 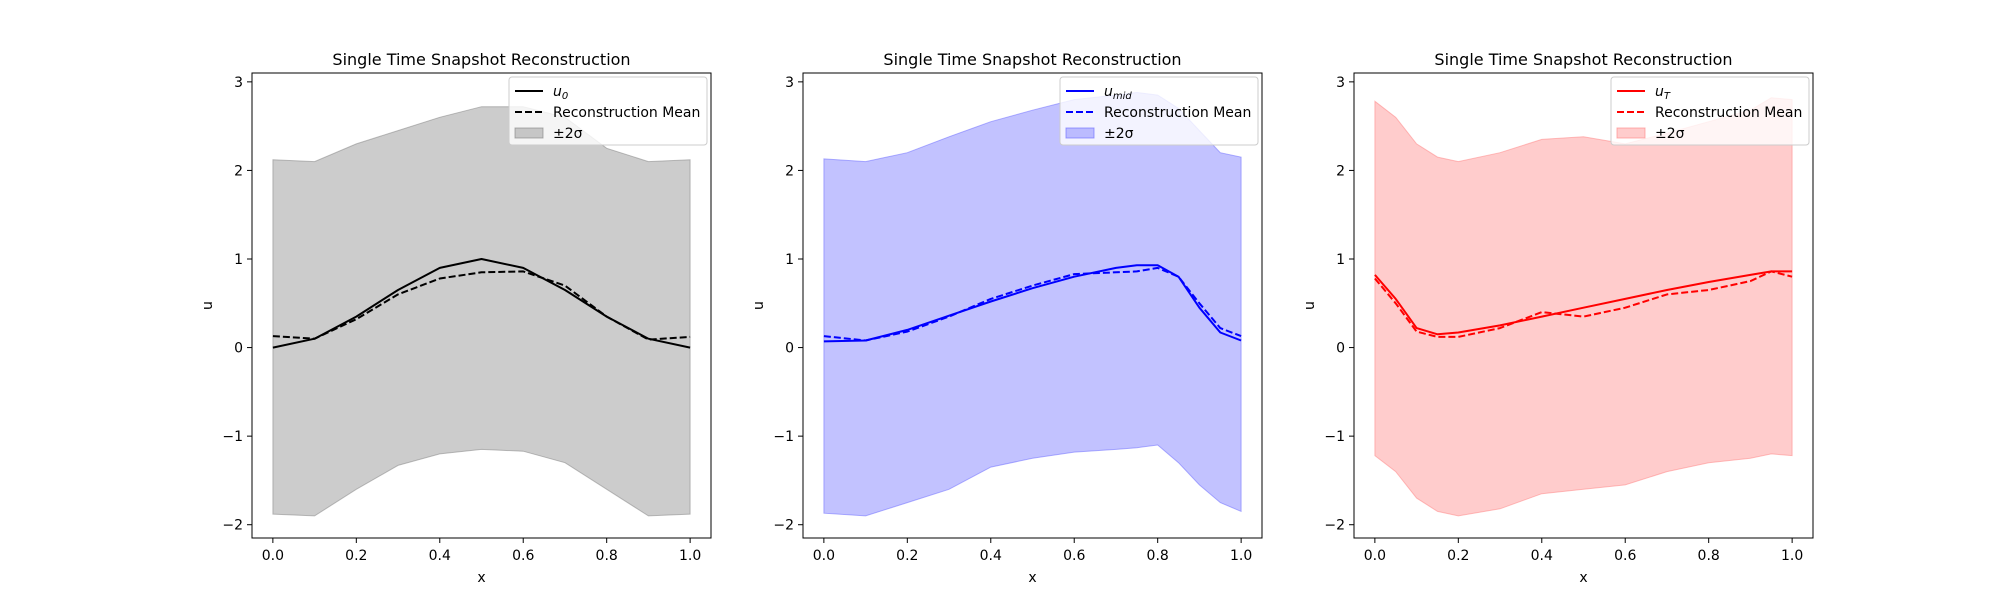 I want to click on true-solution-line, so click(x=1583, y=303).